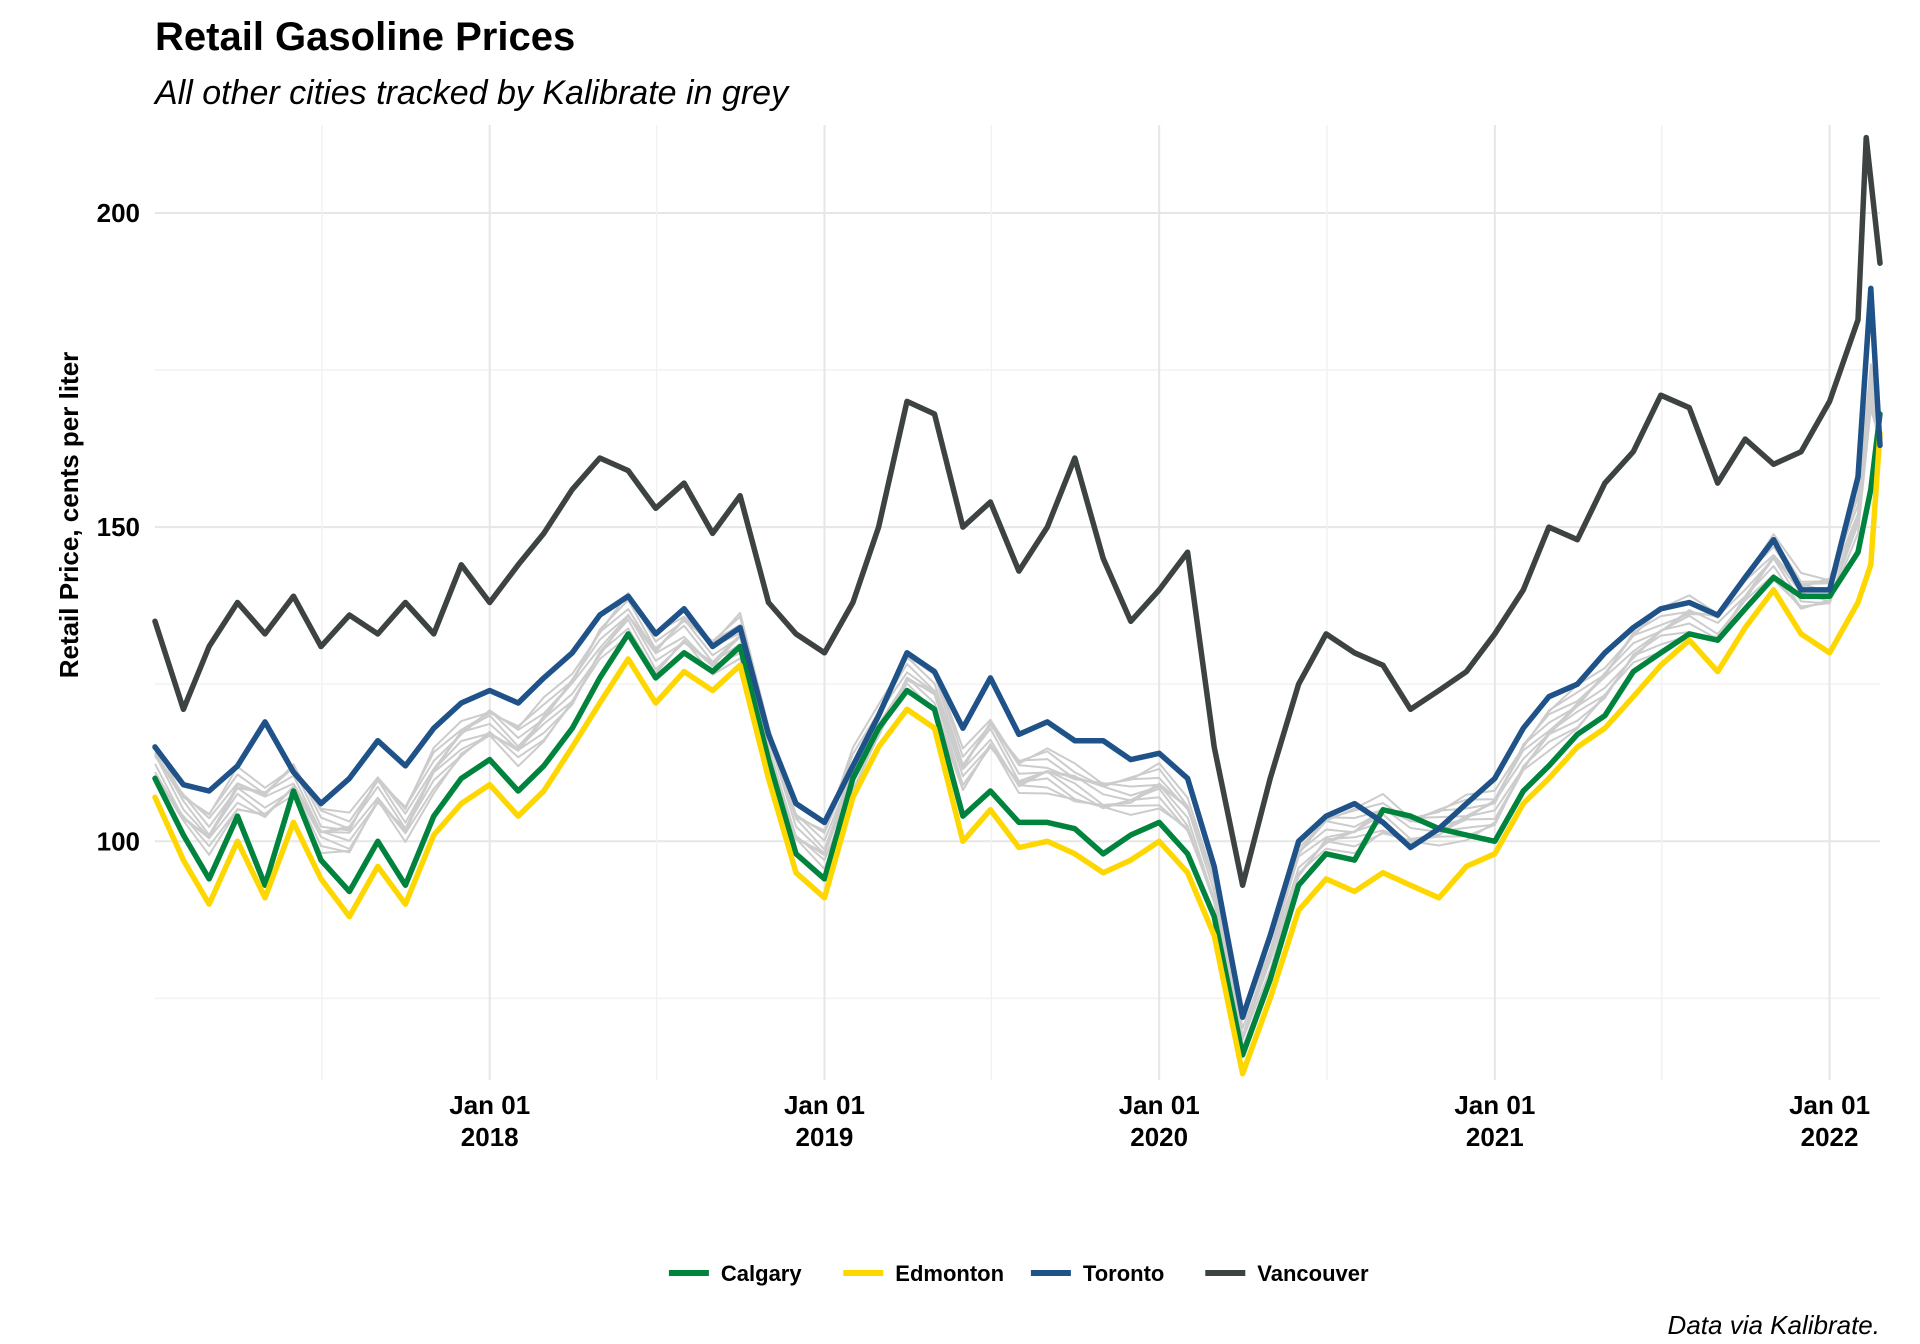  What do you see at coordinates (365, 37) in the screenshot?
I see `chart-title: Retail Gasoline Prices` at bounding box center [365, 37].